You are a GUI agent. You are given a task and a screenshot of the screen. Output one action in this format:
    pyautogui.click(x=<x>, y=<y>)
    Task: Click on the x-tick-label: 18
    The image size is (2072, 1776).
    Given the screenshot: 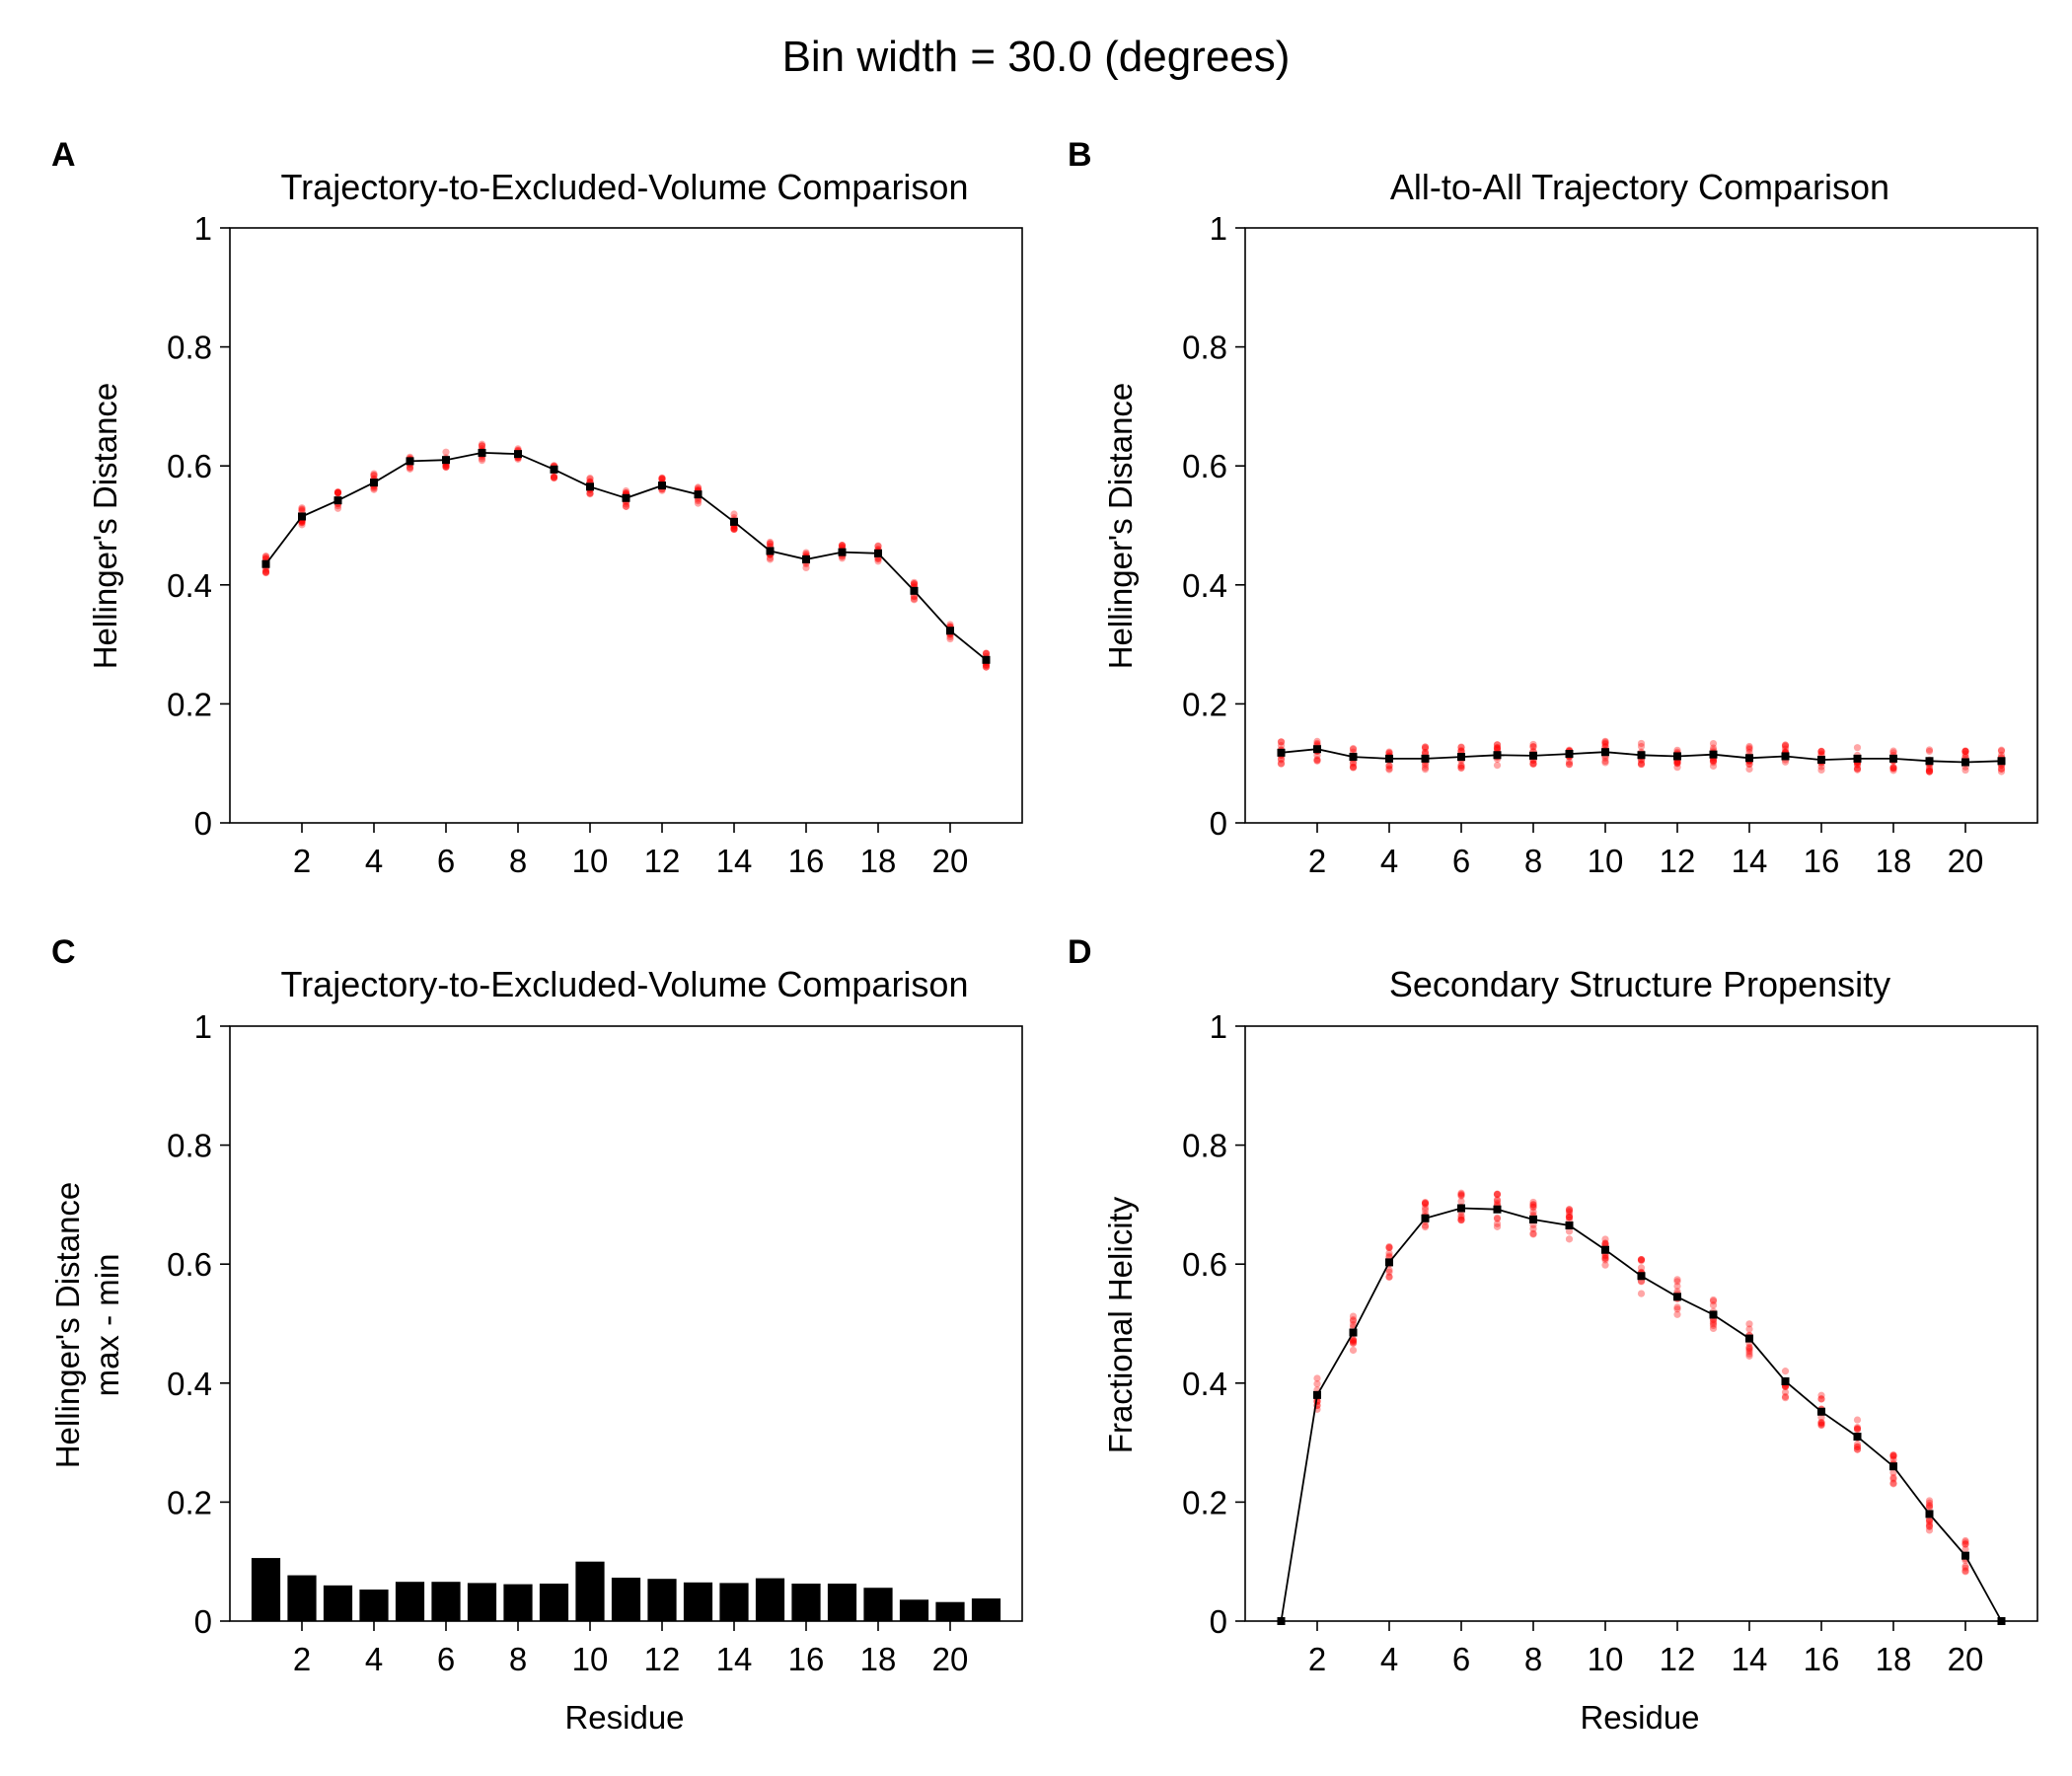 What is the action you would take?
    pyautogui.click(x=1894, y=861)
    